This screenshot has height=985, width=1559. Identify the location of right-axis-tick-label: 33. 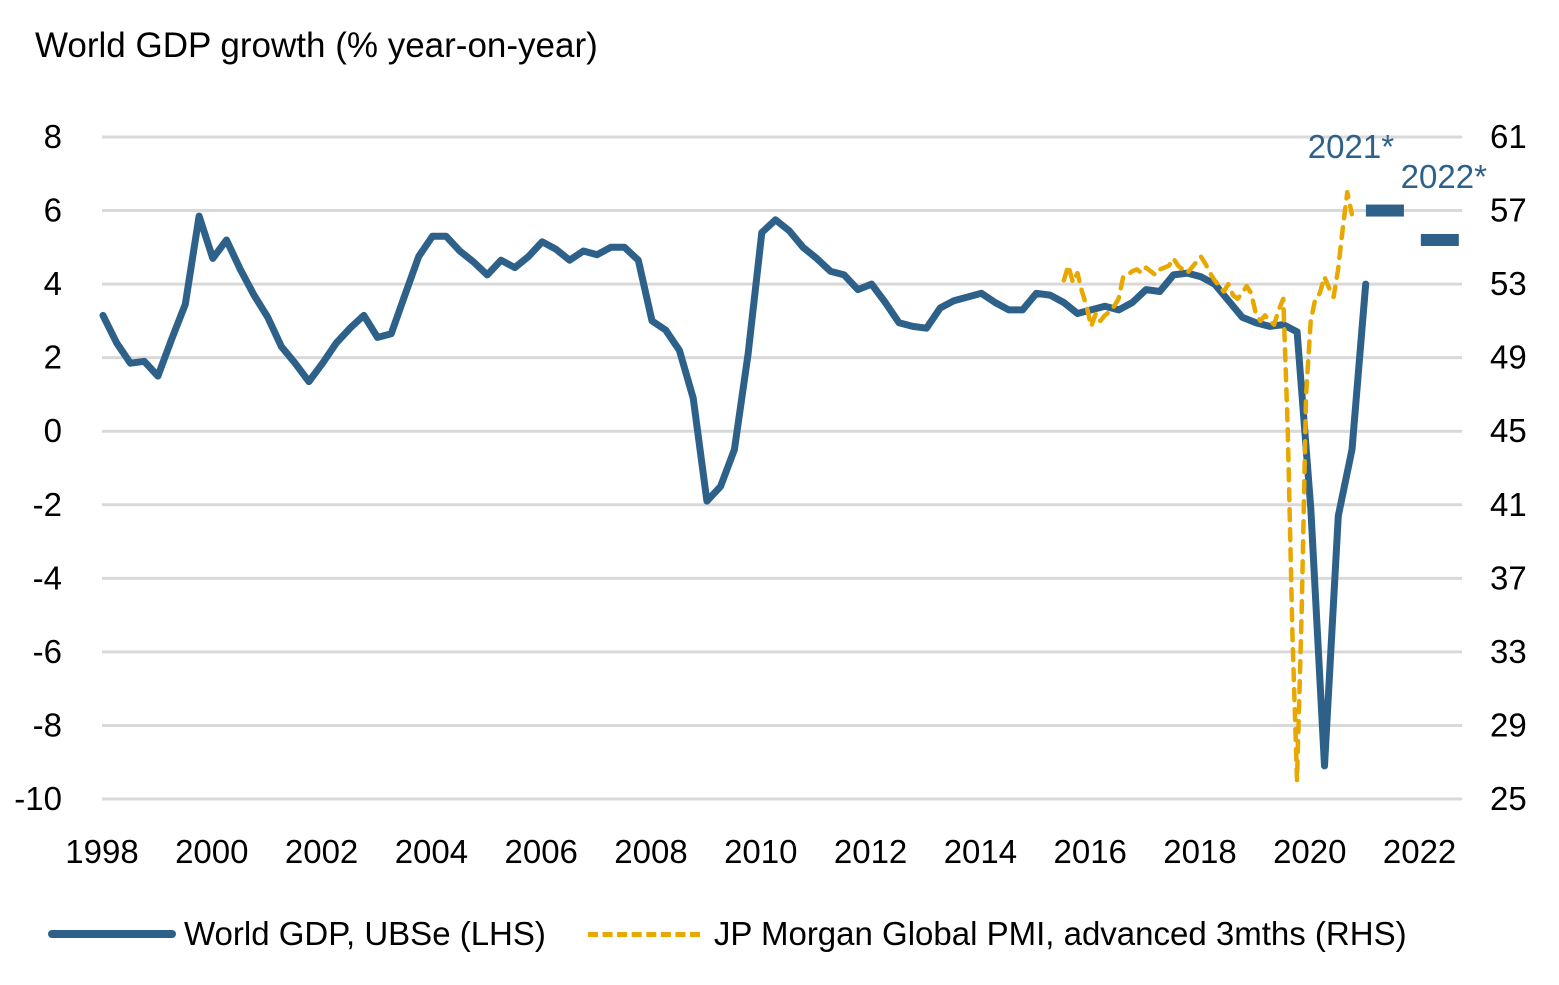
(1508, 651).